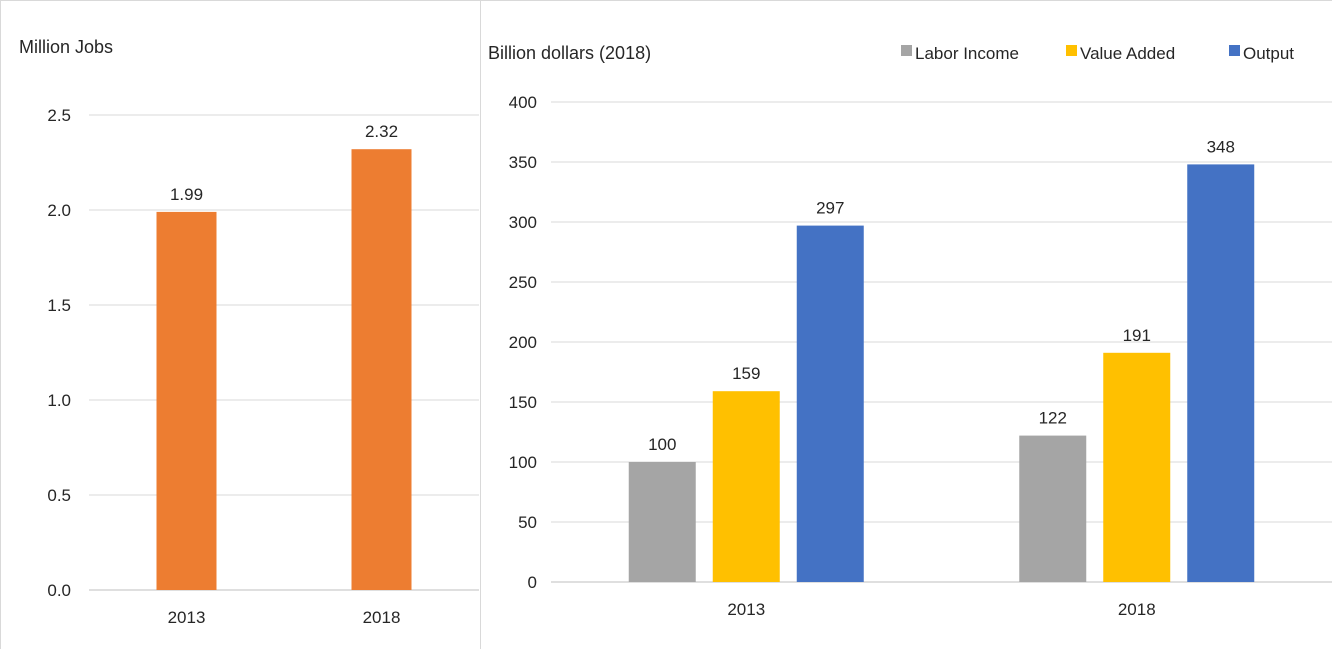 The height and width of the screenshot is (654, 1332). What do you see at coordinates (59, 115) in the screenshot?
I see `y-tick-label: 2.5` at bounding box center [59, 115].